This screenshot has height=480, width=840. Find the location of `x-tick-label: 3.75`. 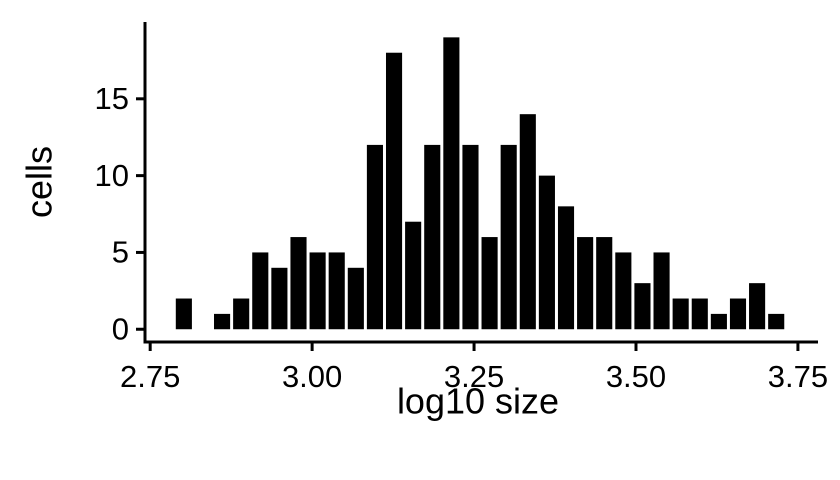

x-tick-label: 3.75 is located at coordinates (798, 376).